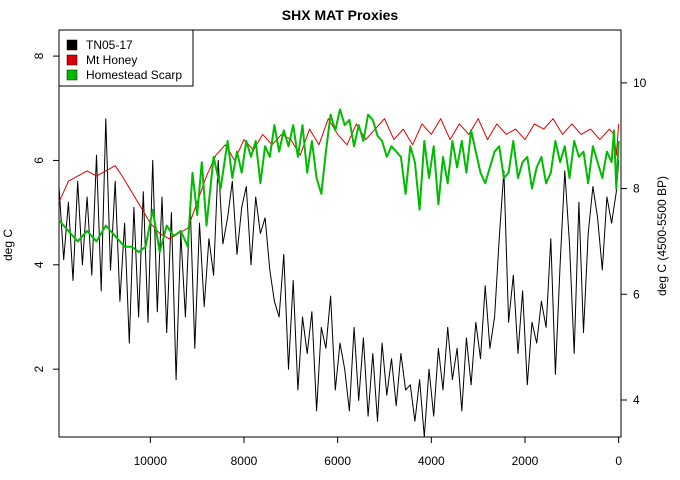 The height and width of the screenshot is (480, 680). Describe the element at coordinates (337, 461) in the screenshot. I see `x-tick-label: 6000` at that location.